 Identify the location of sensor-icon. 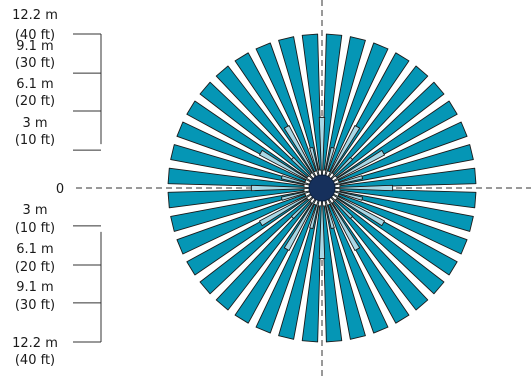
(322, 188).